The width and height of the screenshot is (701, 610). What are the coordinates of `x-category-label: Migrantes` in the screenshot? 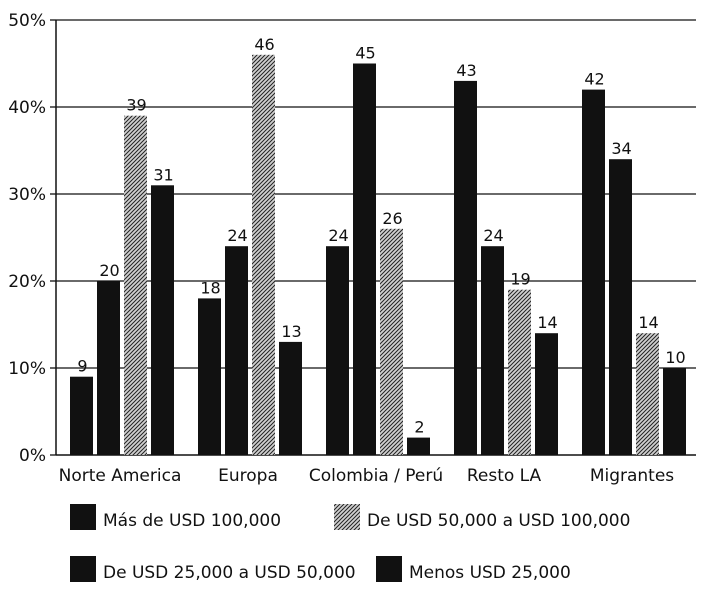 It's located at (632, 476).